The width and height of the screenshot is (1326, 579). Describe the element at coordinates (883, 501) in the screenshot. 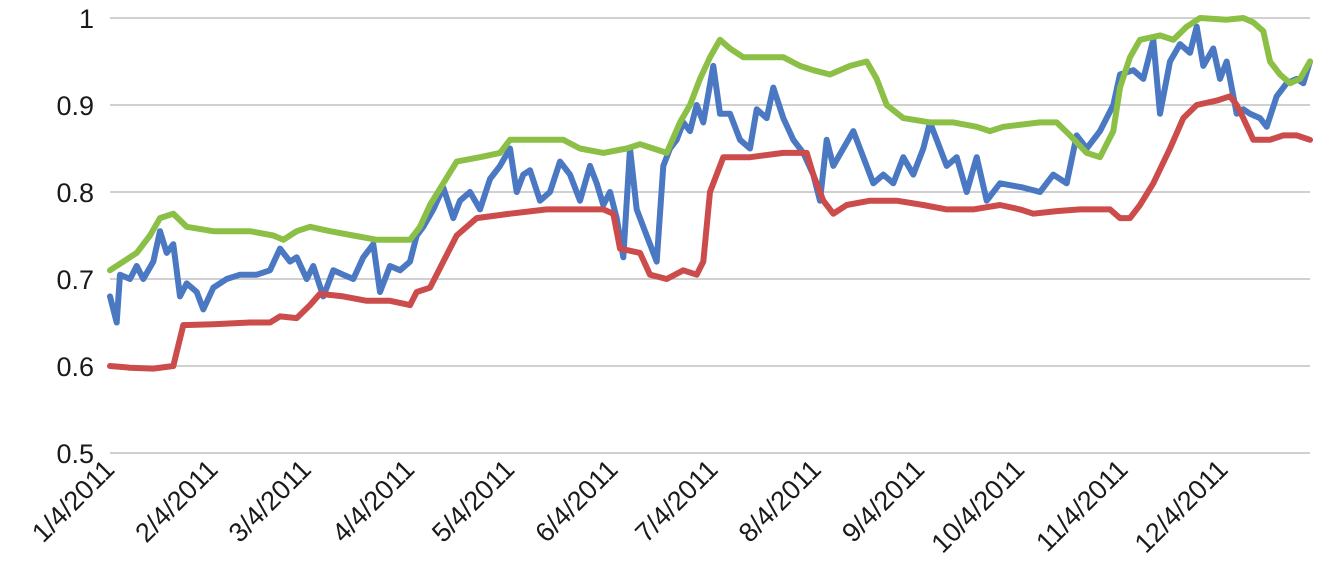

I see `x-tick-label: 9/4/2011` at that location.